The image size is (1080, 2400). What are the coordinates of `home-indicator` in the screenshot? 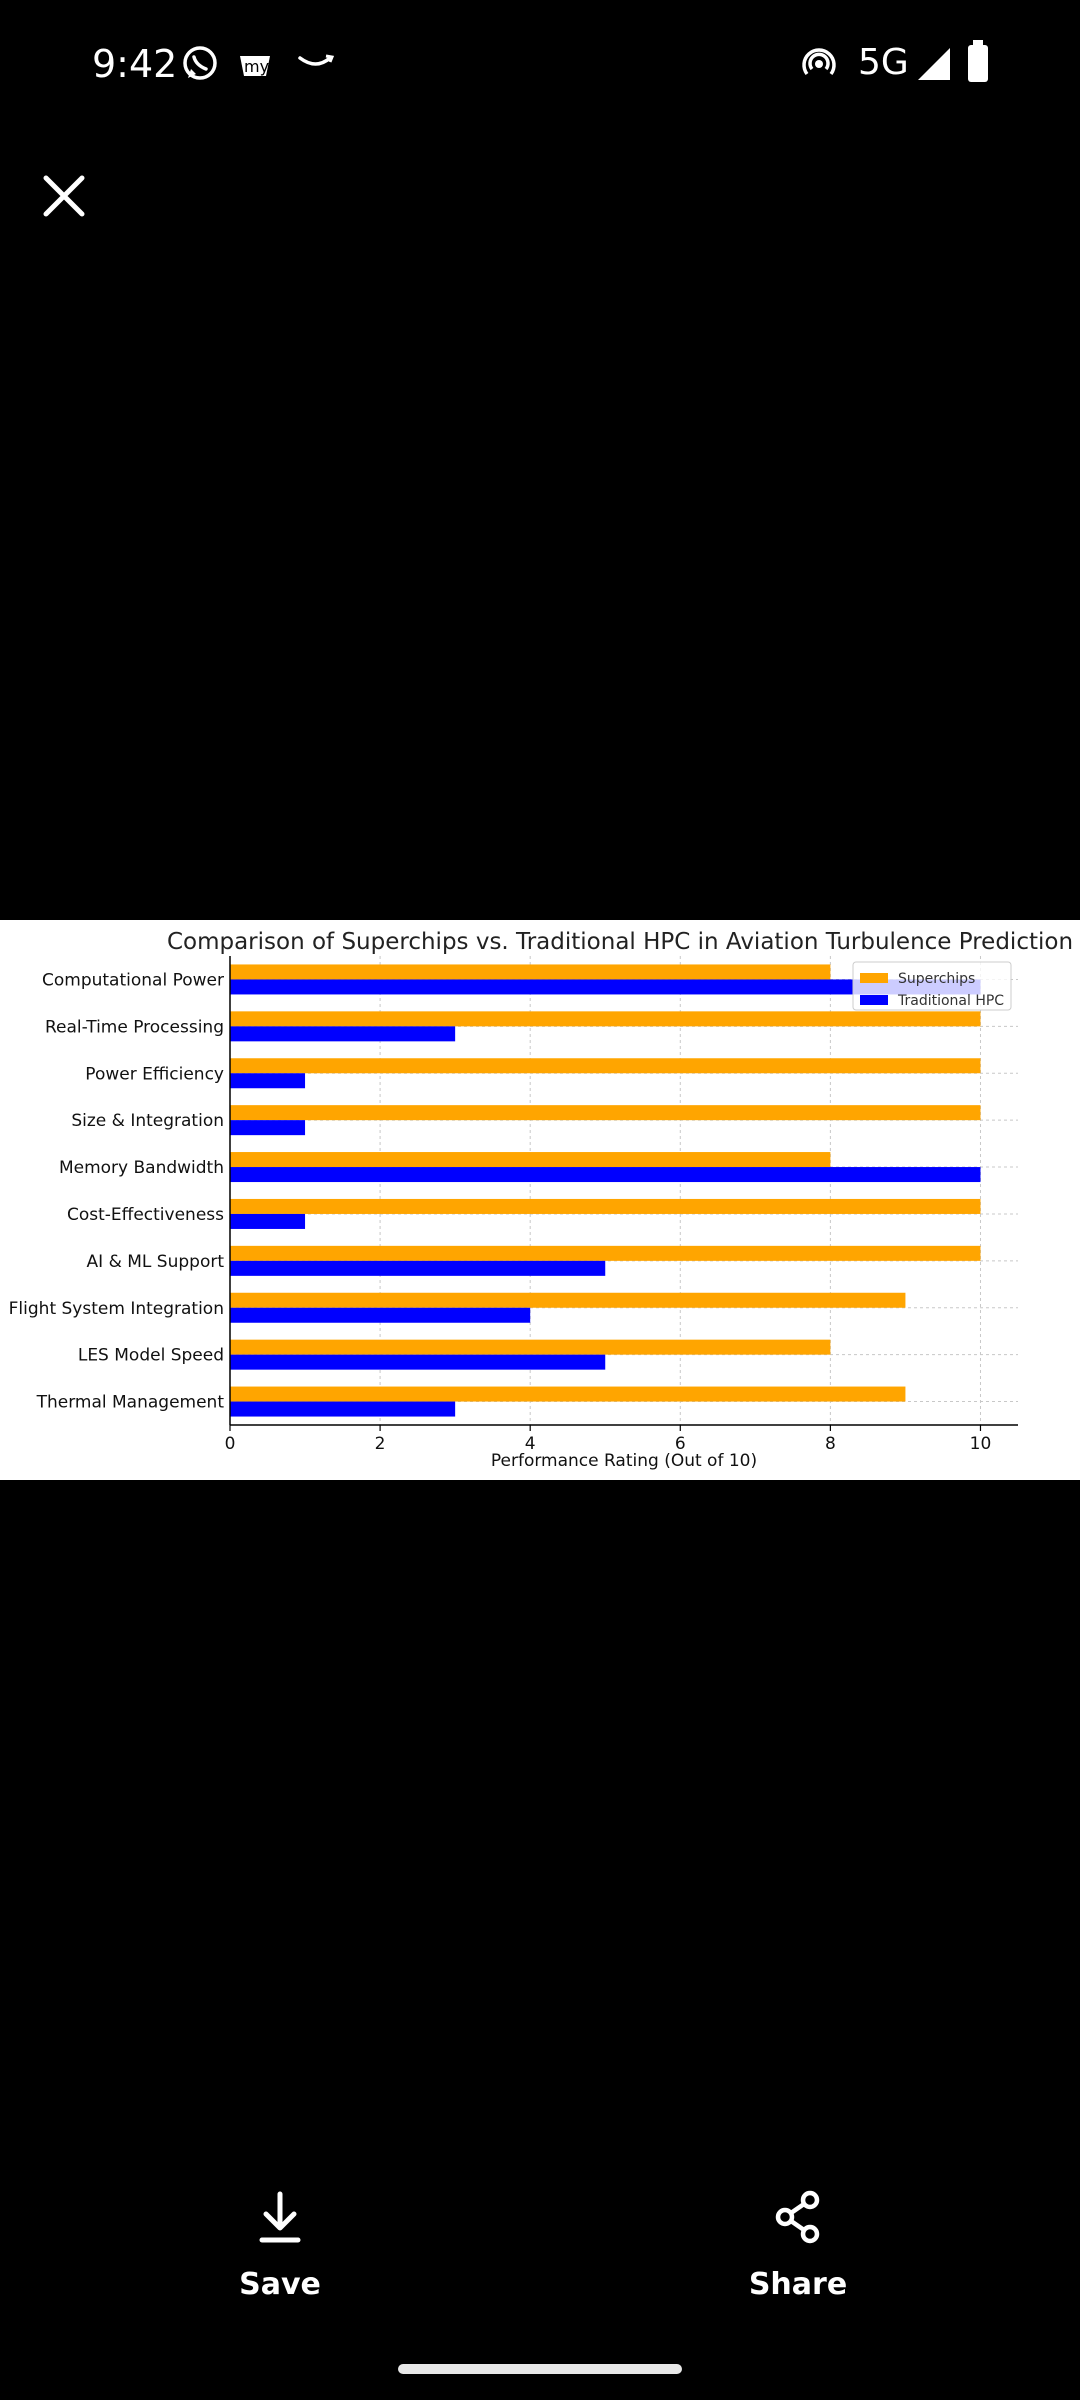 It's located at (540, 2369).